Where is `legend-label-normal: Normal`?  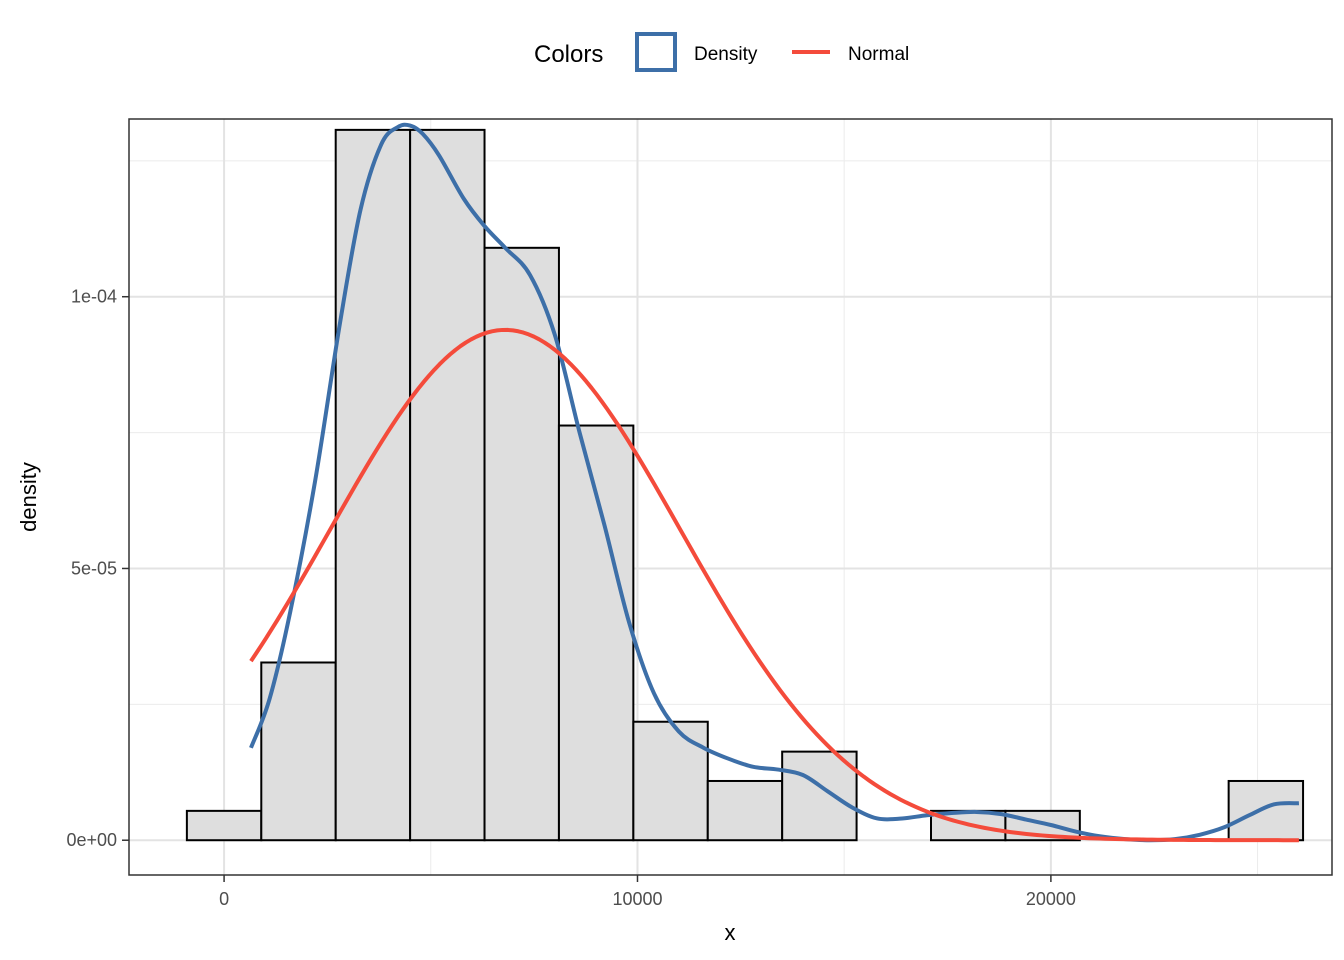
legend-label-normal: Normal is located at coordinates (878, 54).